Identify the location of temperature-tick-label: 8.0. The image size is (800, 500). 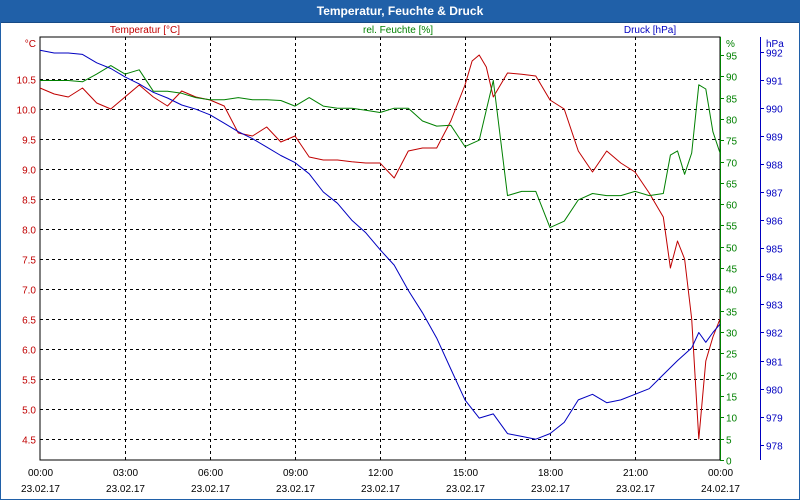
(29, 231).